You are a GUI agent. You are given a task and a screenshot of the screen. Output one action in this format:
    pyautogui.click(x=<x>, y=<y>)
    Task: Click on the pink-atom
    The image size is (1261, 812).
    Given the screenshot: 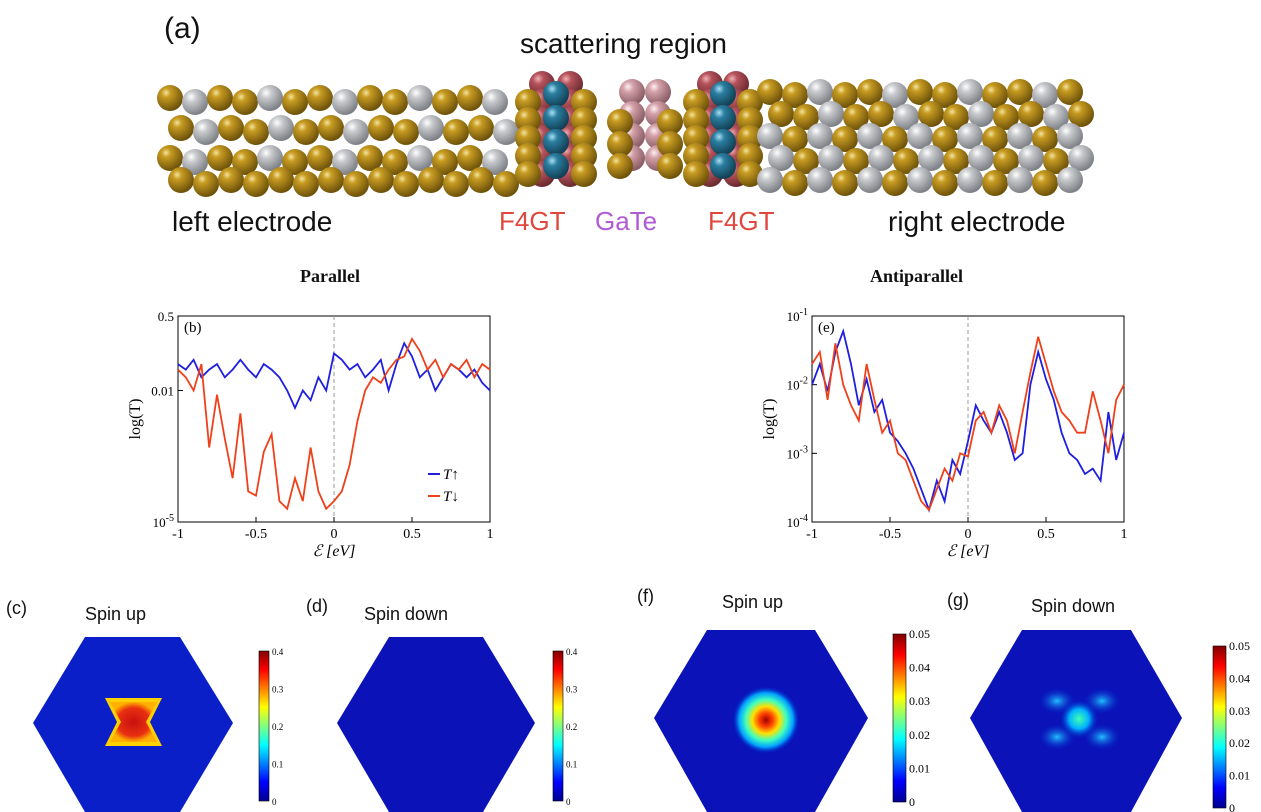 What is the action you would take?
    pyautogui.click(x=632, y=92)
    